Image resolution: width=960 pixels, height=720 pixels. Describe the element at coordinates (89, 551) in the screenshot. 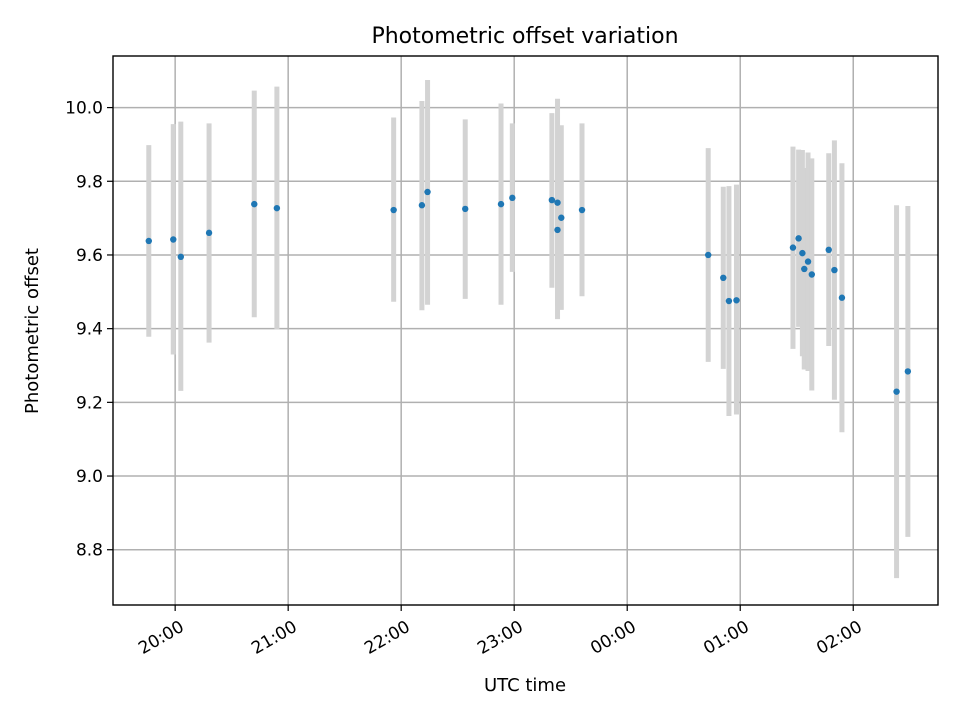

I see `y-tick-label: 8.8` at that location.